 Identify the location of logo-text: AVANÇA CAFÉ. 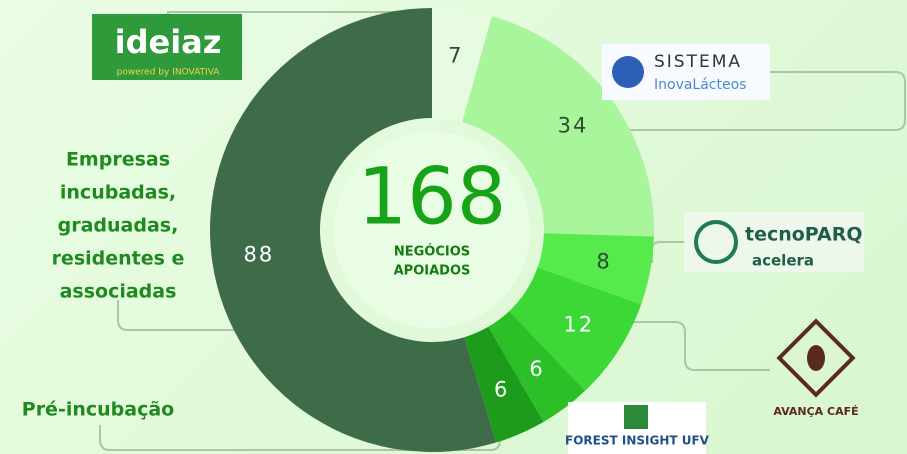
(815, 411).